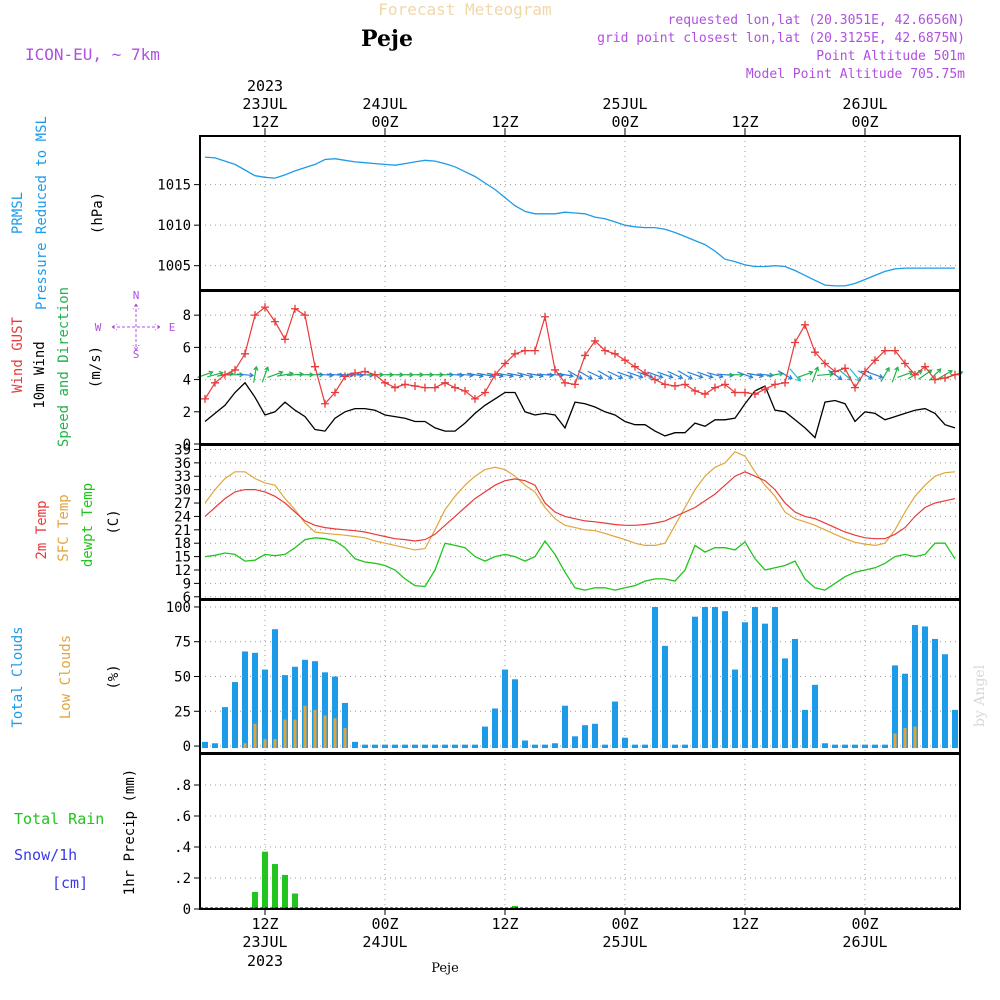 The image size is (1000, 1000). I want to click on ytick-label-clouds: 100, so click(178, 608).